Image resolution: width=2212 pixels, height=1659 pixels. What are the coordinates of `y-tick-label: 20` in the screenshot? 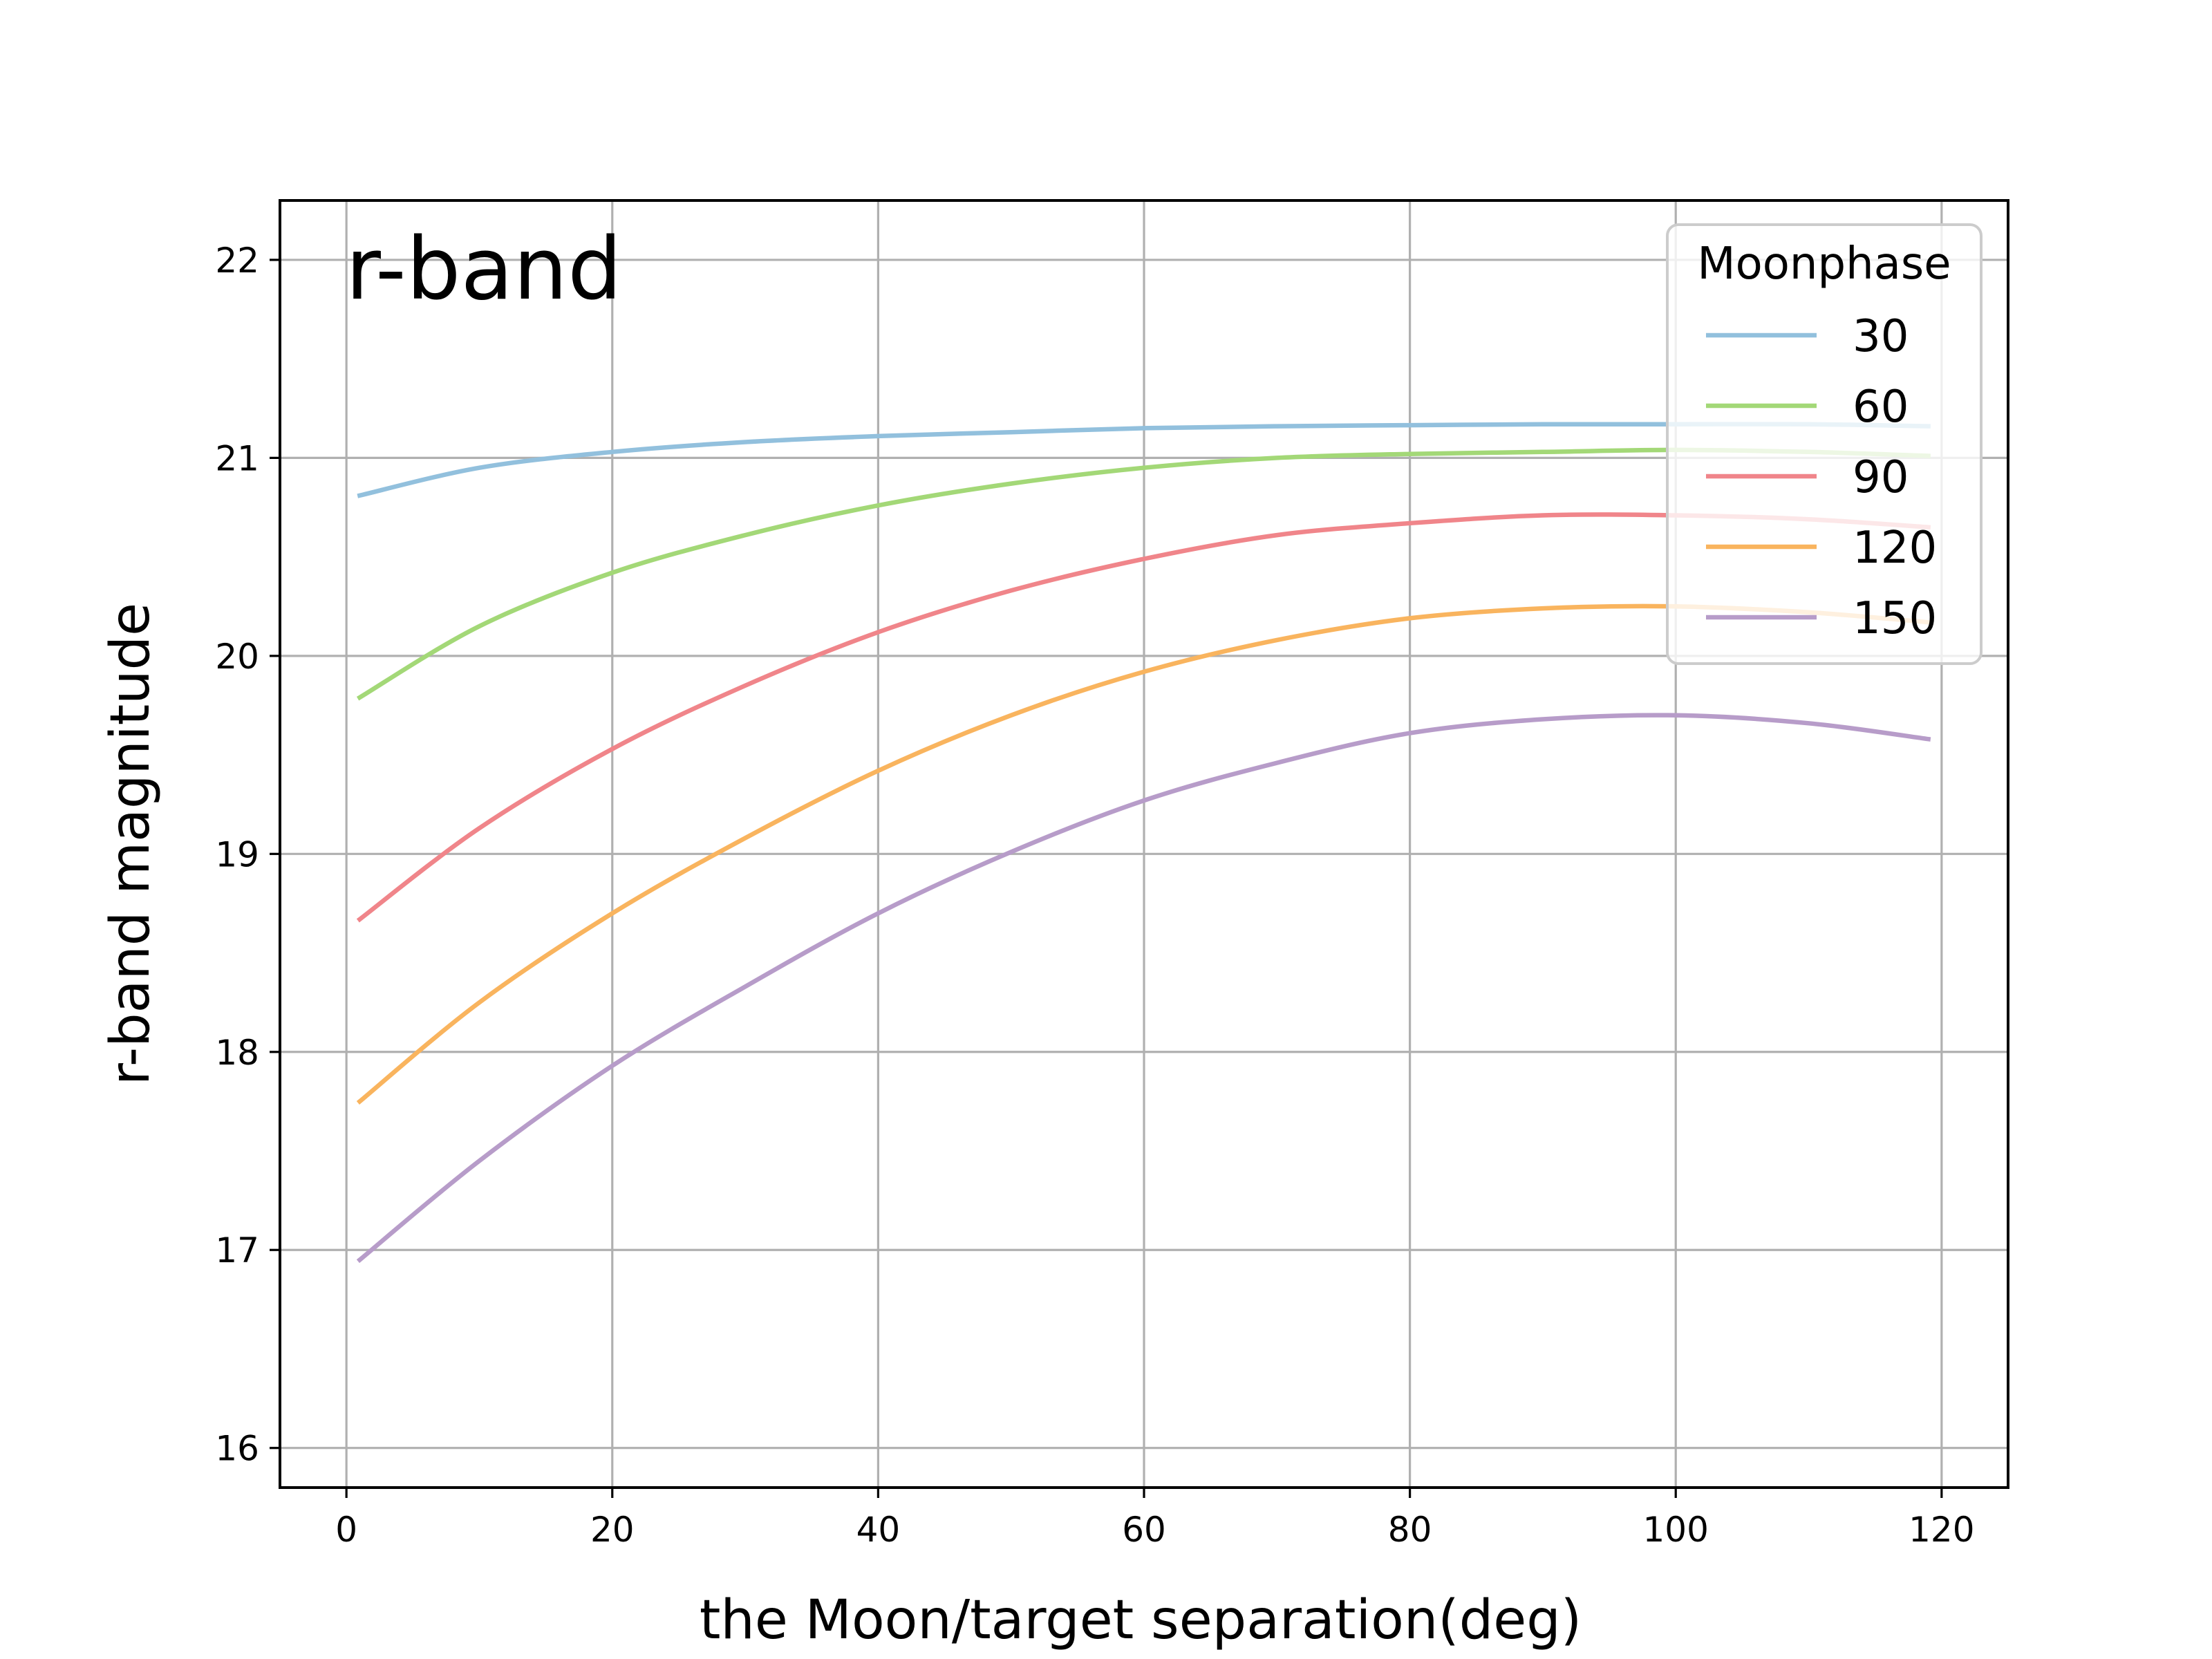 It's located at (237, 657).